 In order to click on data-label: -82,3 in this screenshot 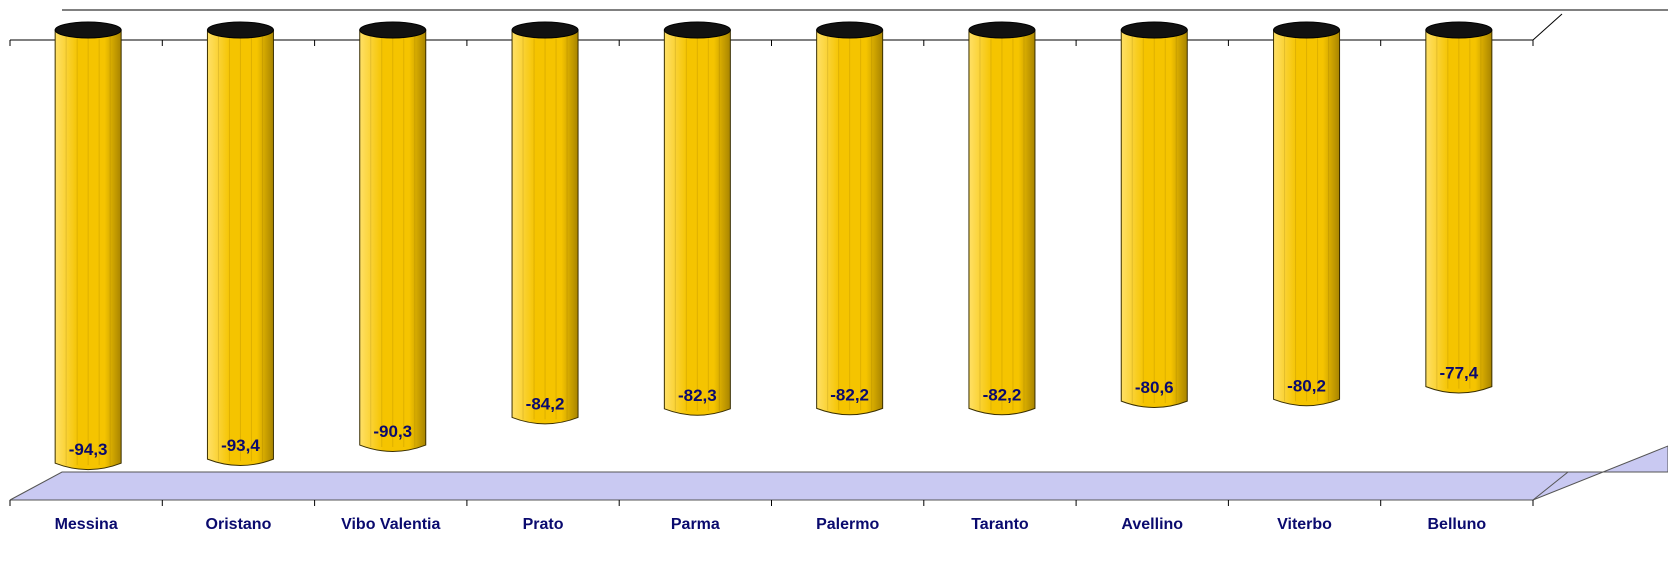, I will do `click(697, 395)`.